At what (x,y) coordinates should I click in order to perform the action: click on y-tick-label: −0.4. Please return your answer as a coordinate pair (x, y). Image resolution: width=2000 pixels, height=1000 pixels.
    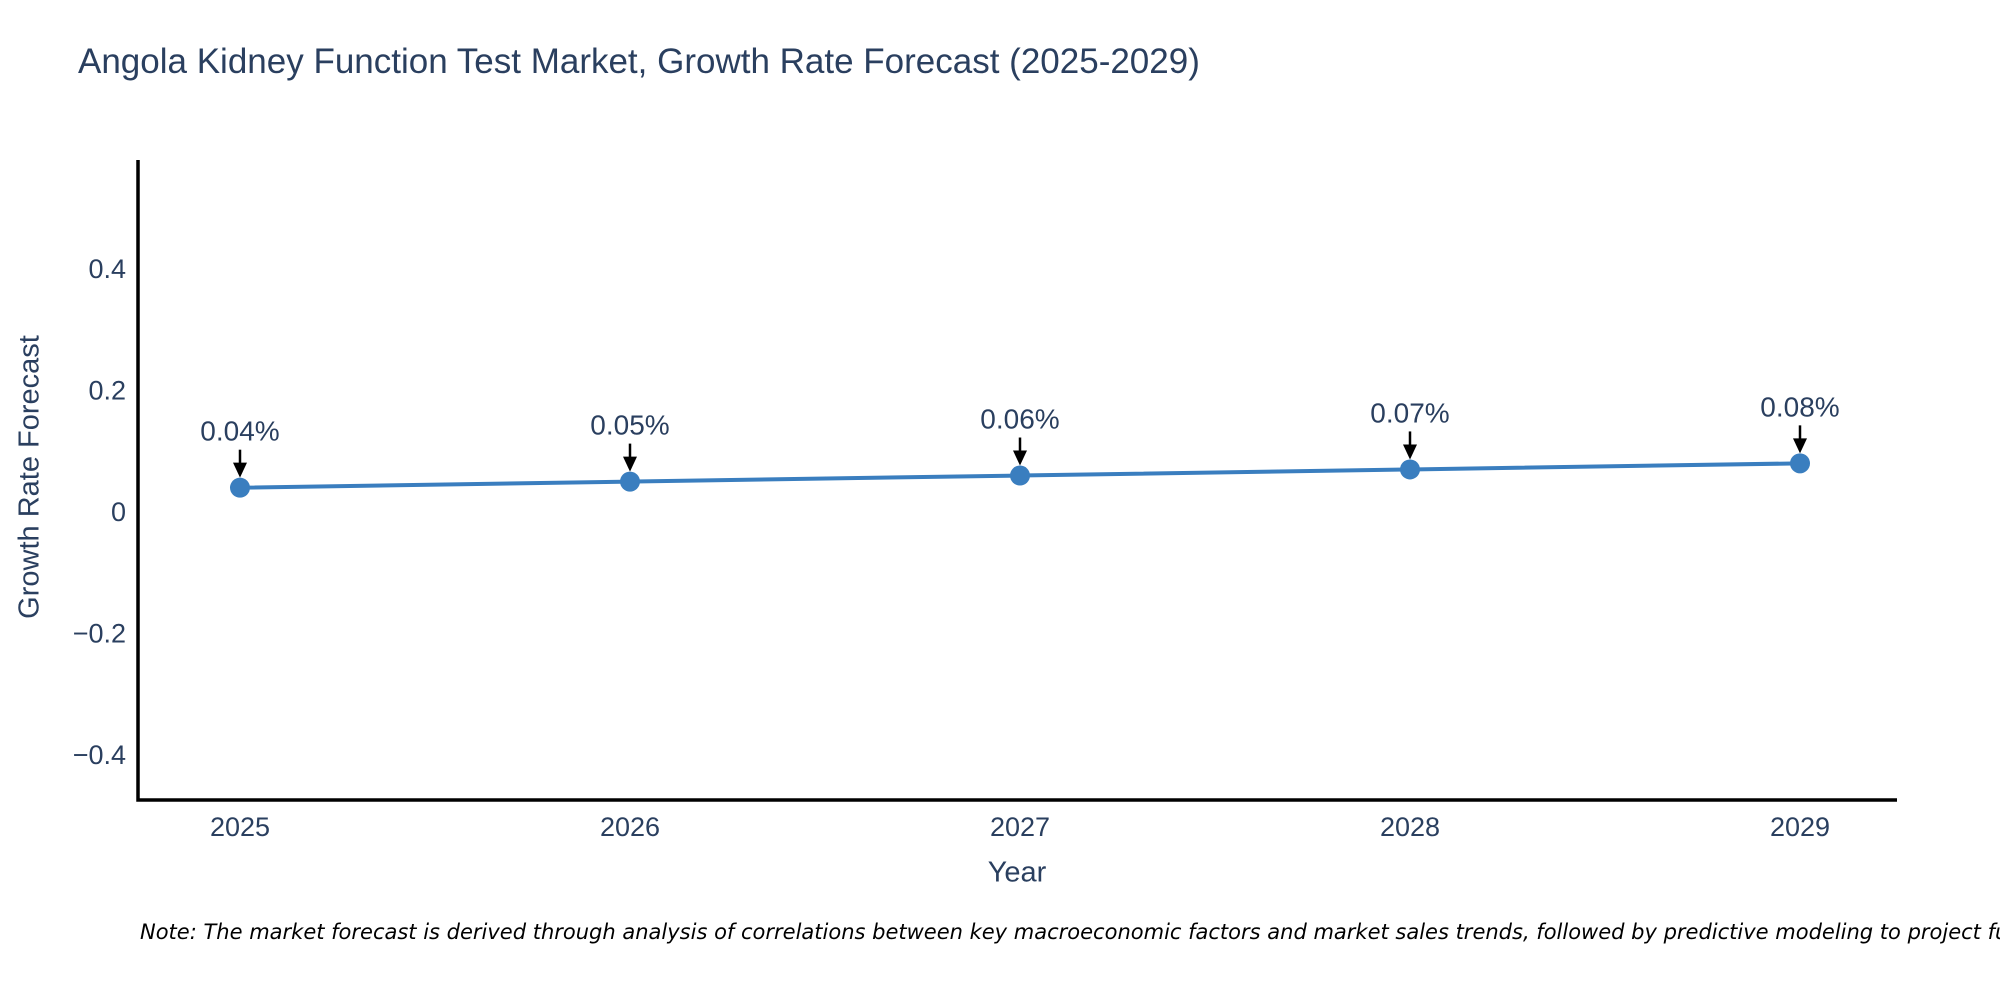
    Looking at the image, I should click on (99, 755).